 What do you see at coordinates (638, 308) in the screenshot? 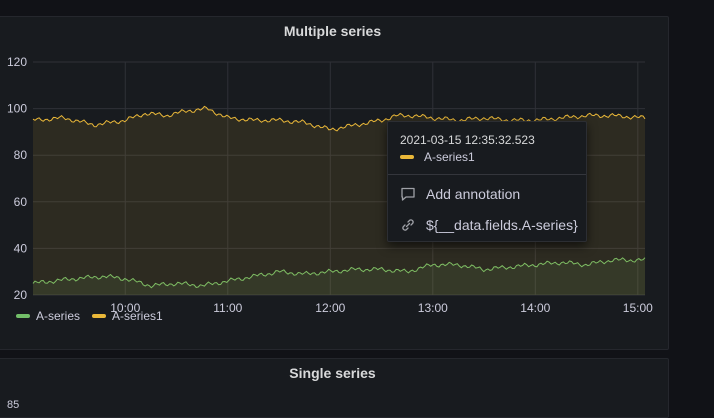
I see `x-tick-label: 15:00` at bounding box center [638, 308].